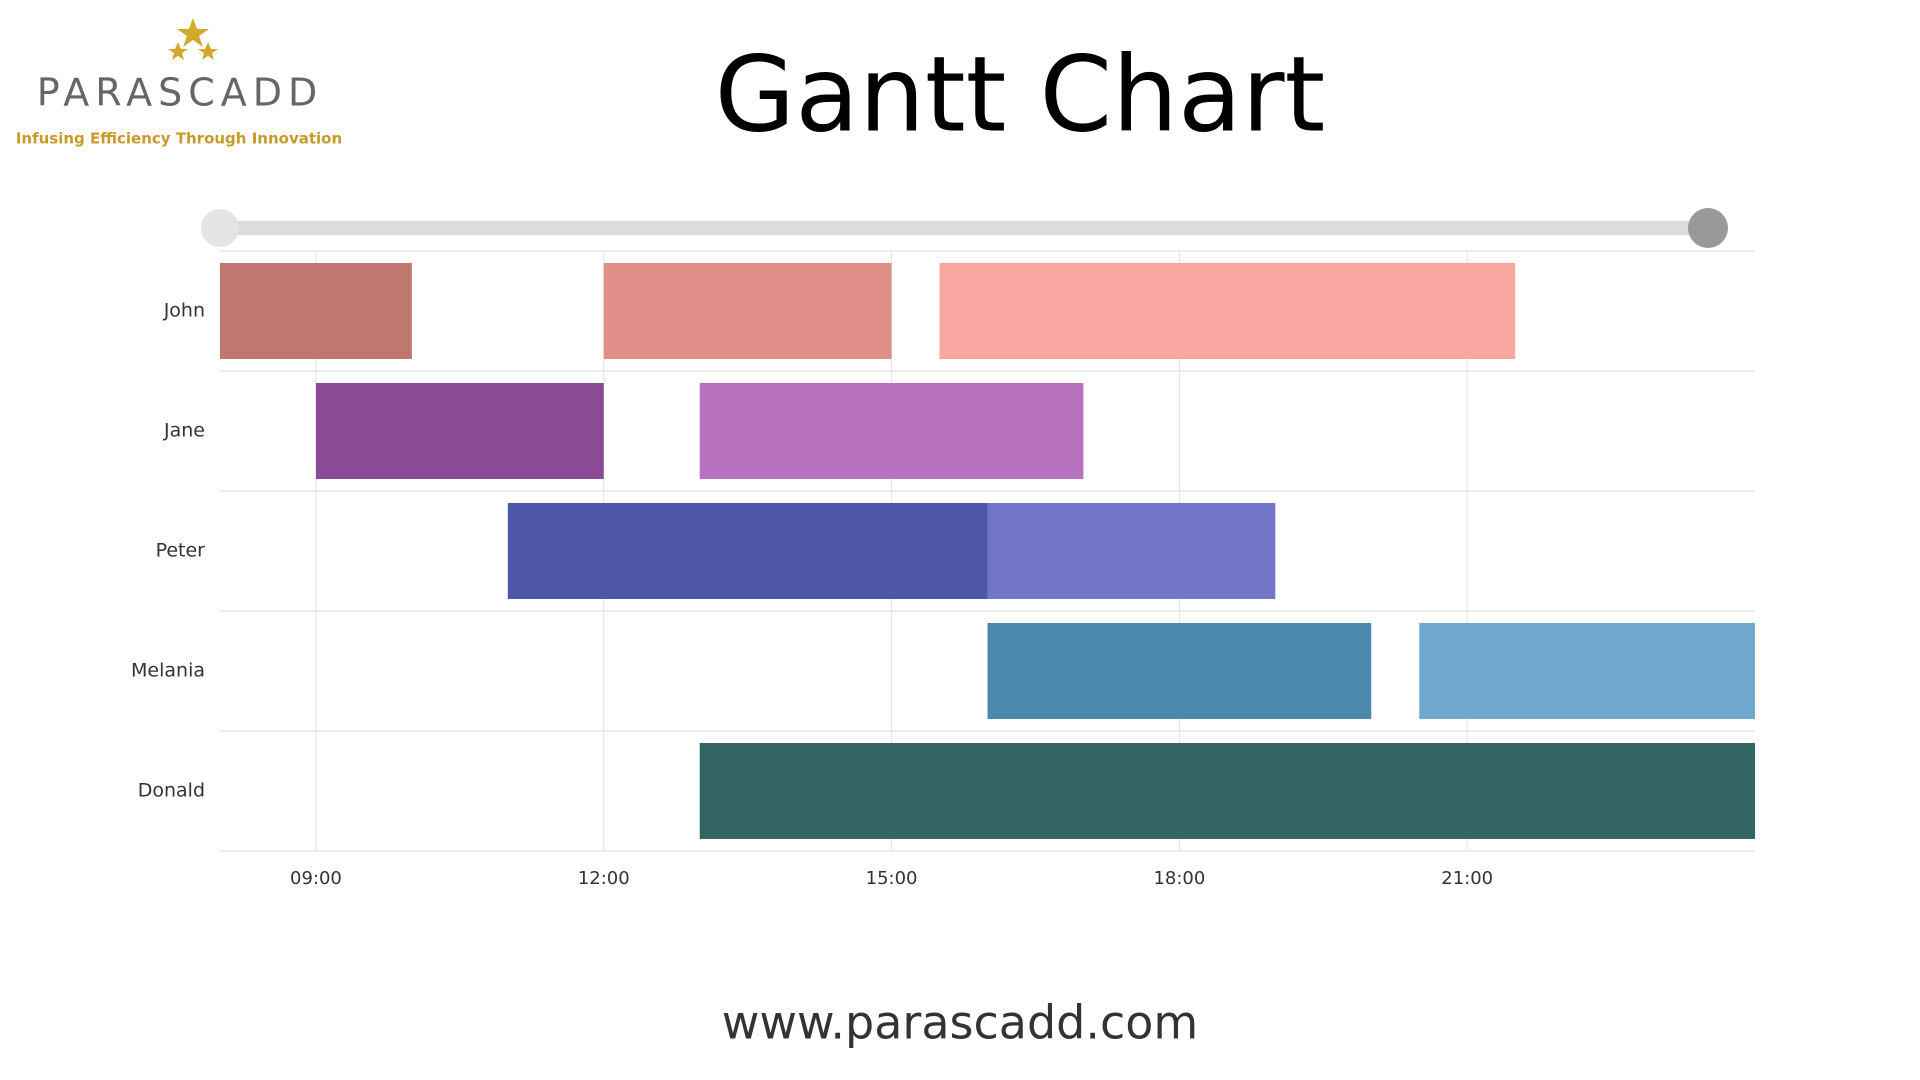  I want to click on logo-tagline: Infusing Efficiency Through Innovation, so click(179, 139).